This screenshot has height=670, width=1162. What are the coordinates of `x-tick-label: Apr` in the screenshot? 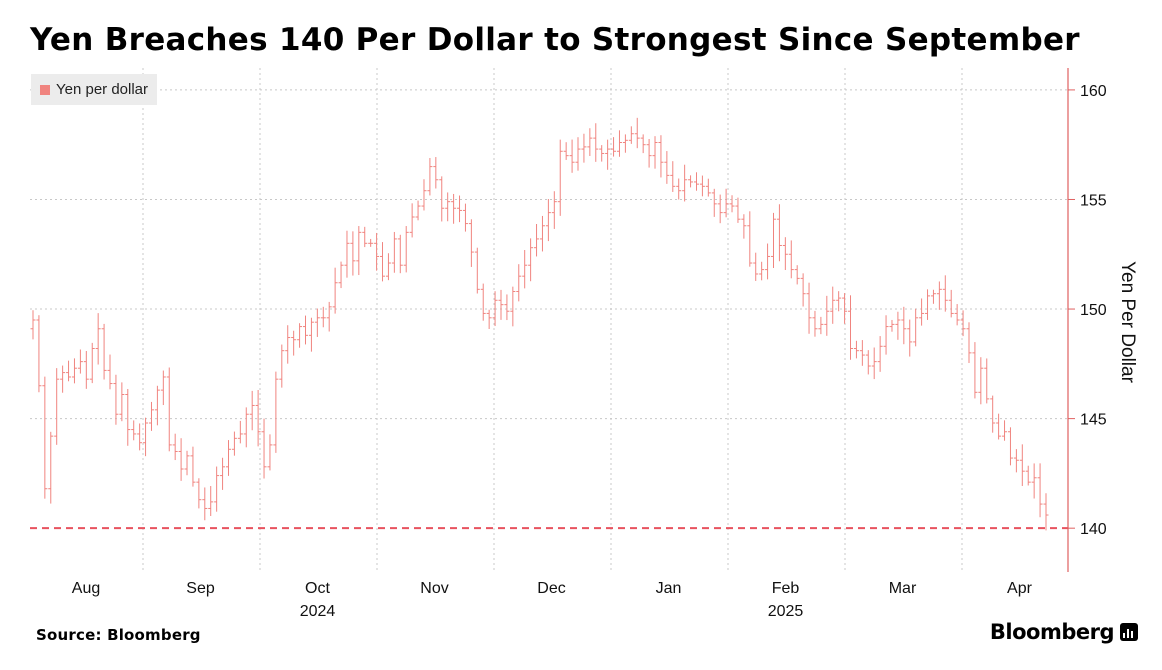 It's located at (1020, 588).